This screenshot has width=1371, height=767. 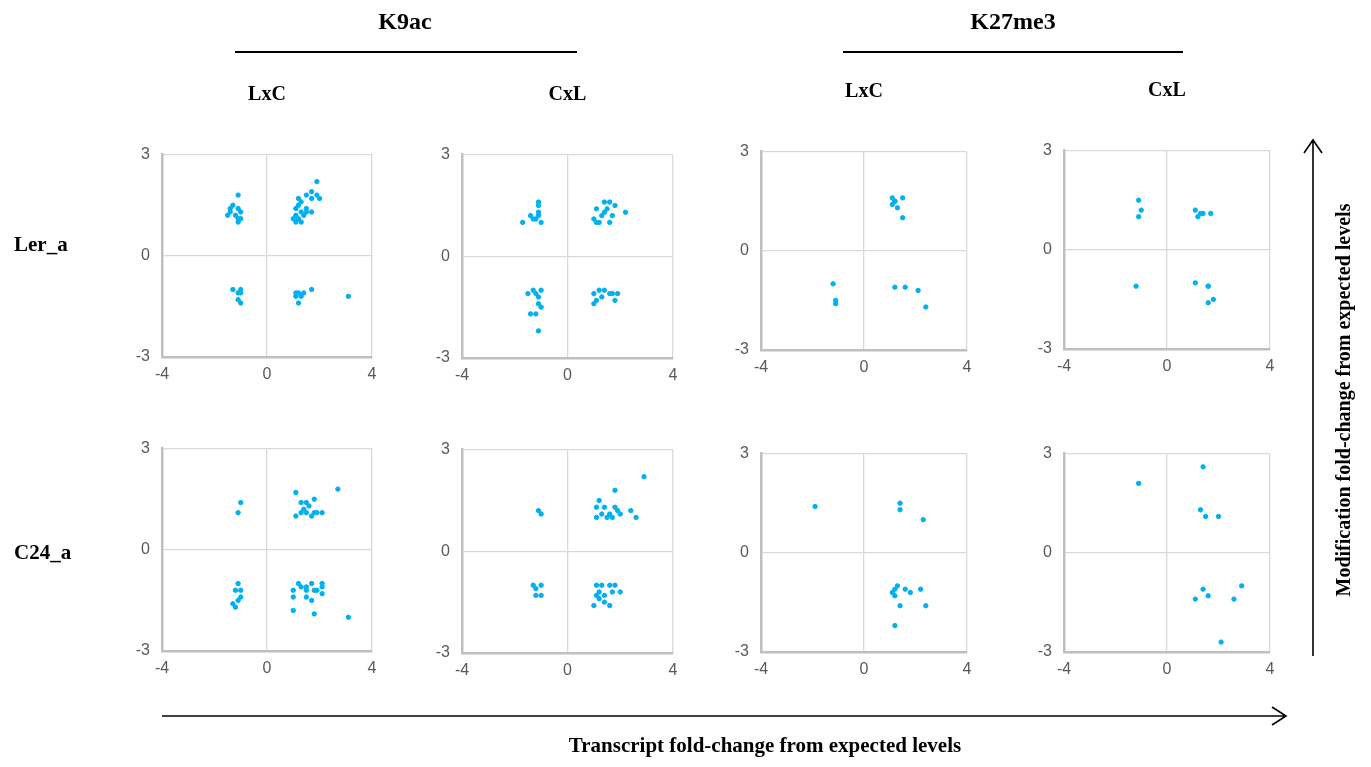 What do you see at coordinates (405, 21) in the screenshot?
I see `text: K9ac` at bounding box center [405, 21].